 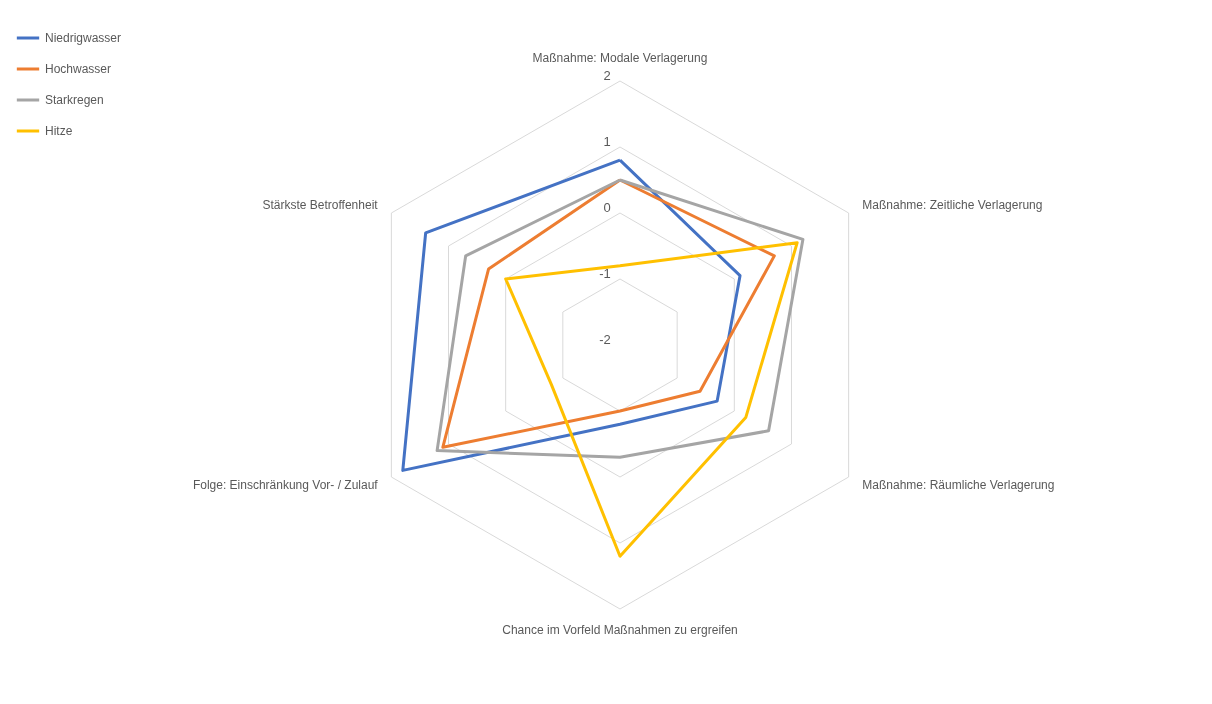 What do you see at coordinates (605, 273) in the screenshot?
I see `y-tick-label: -1` at bounding box center [605, 273].